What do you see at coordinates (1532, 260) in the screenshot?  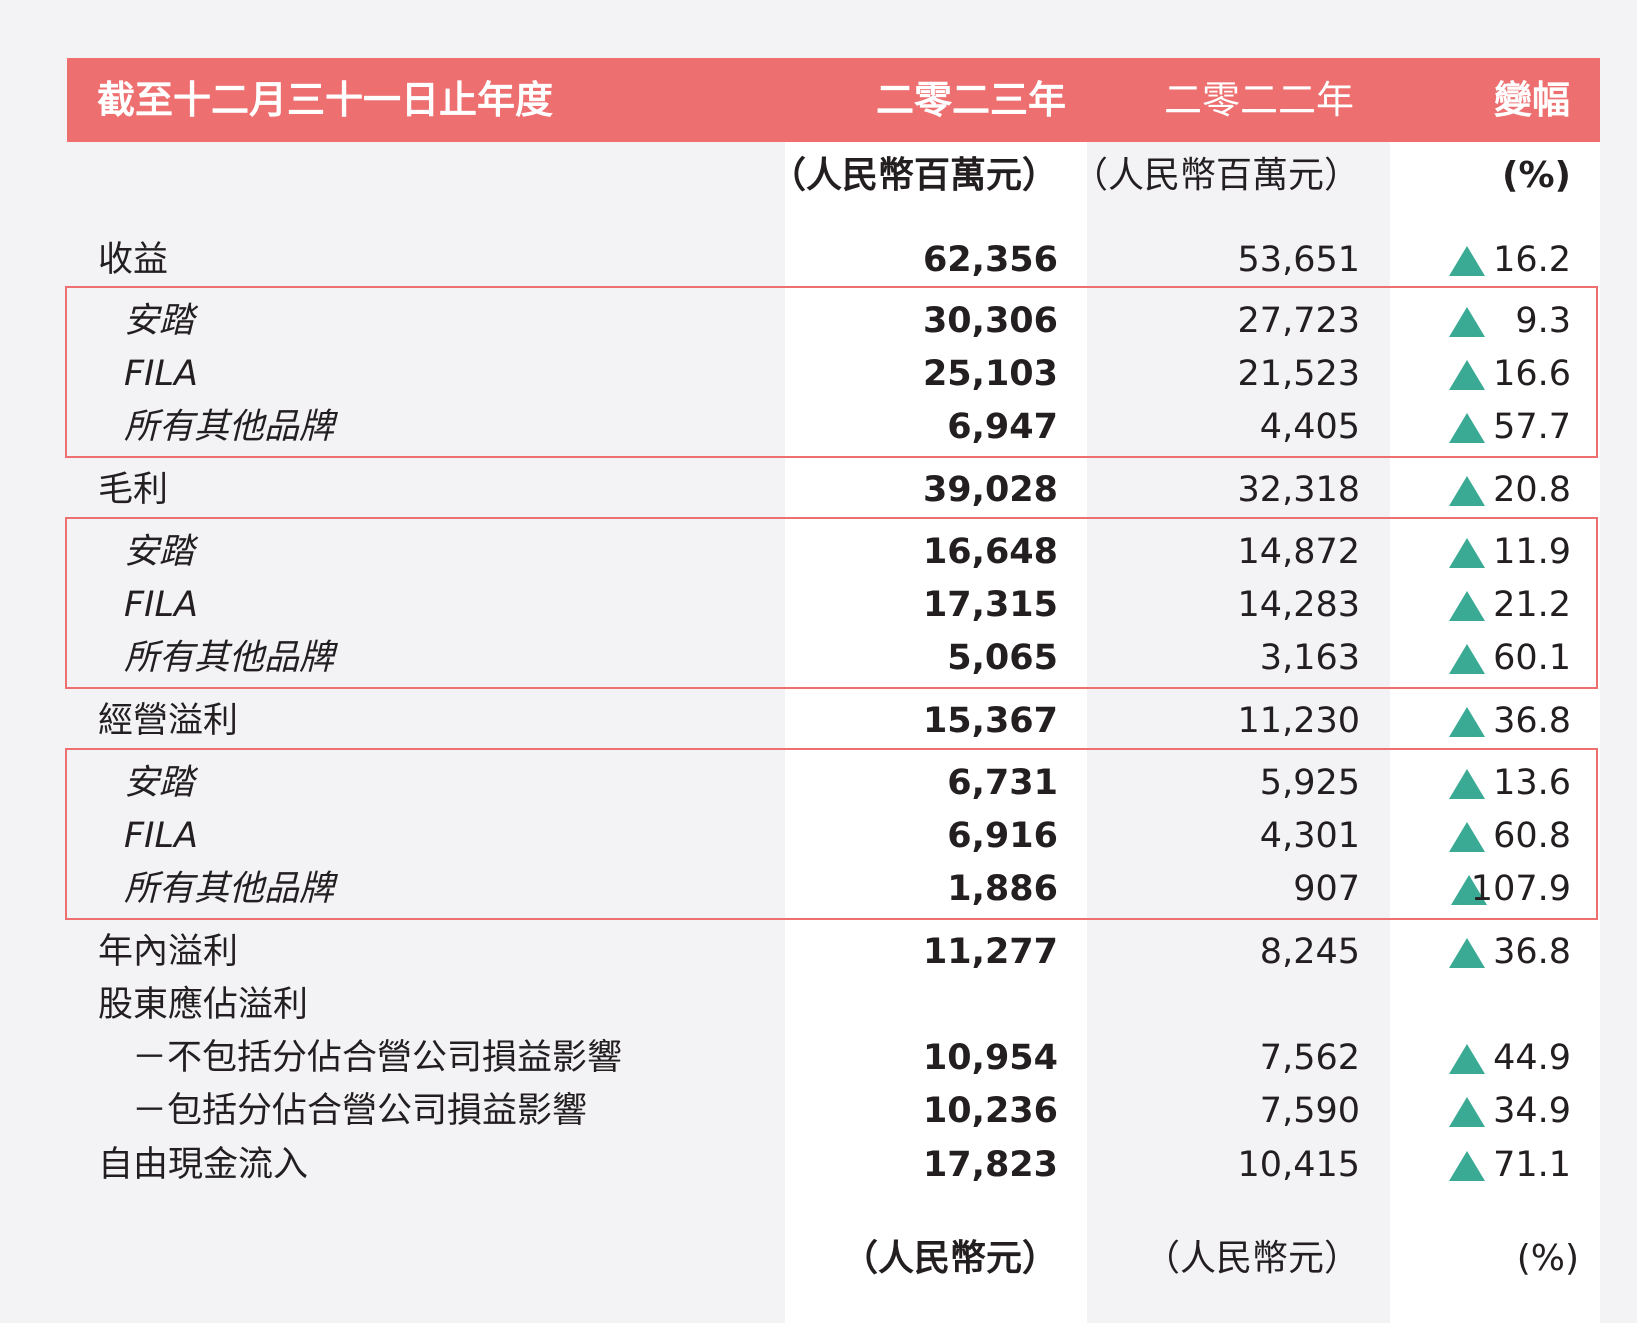 I see `value-change: 16.2` at bounding box center [1532, 260].